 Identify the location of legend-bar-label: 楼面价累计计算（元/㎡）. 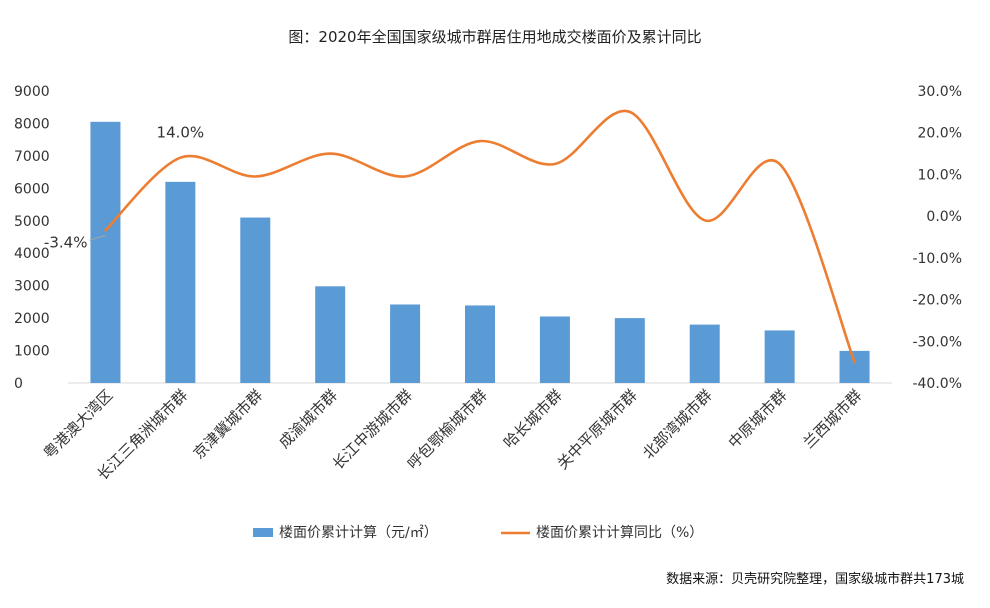
(358, 533).